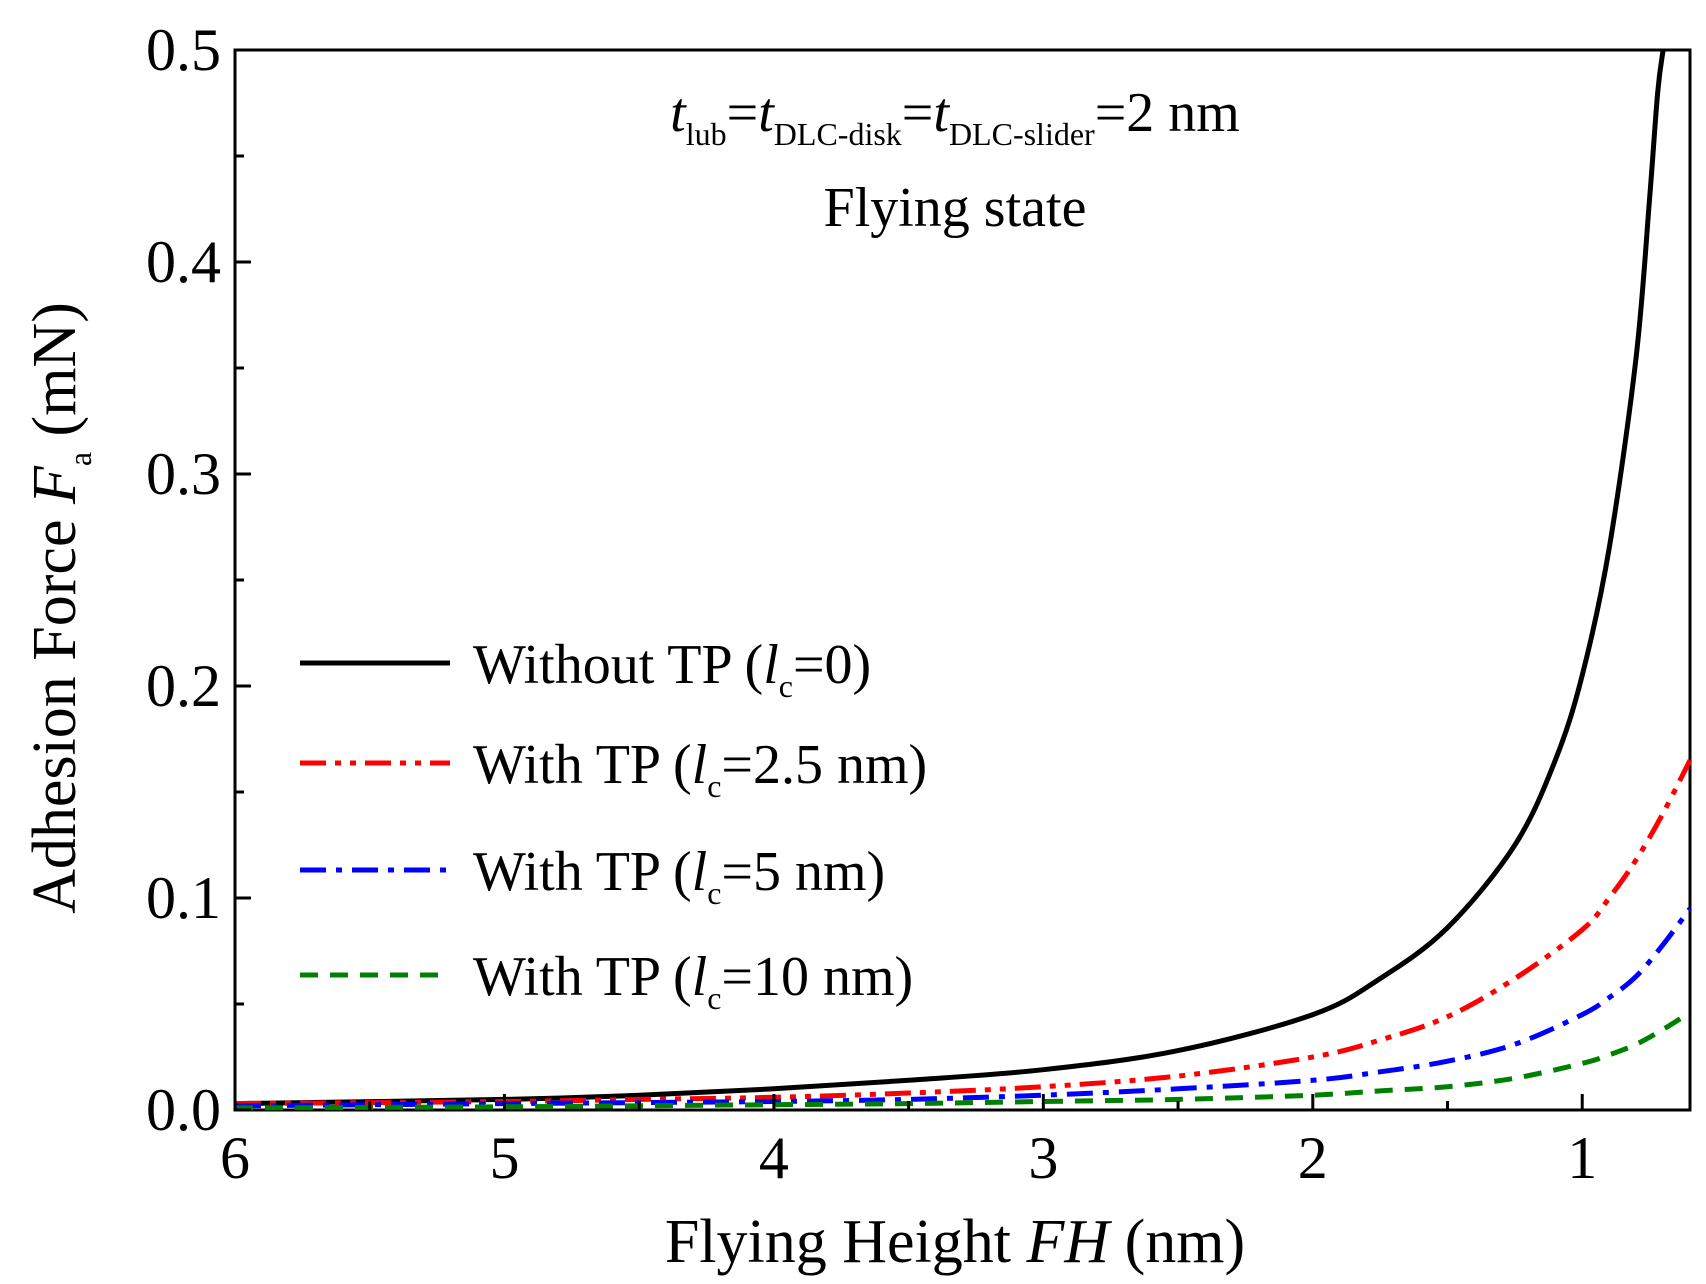 The image size is (1706, 1284). Describe the element at coordinates (183, 262) in the screenshot. I see `y-tick-label-4: 0.4` at that location.